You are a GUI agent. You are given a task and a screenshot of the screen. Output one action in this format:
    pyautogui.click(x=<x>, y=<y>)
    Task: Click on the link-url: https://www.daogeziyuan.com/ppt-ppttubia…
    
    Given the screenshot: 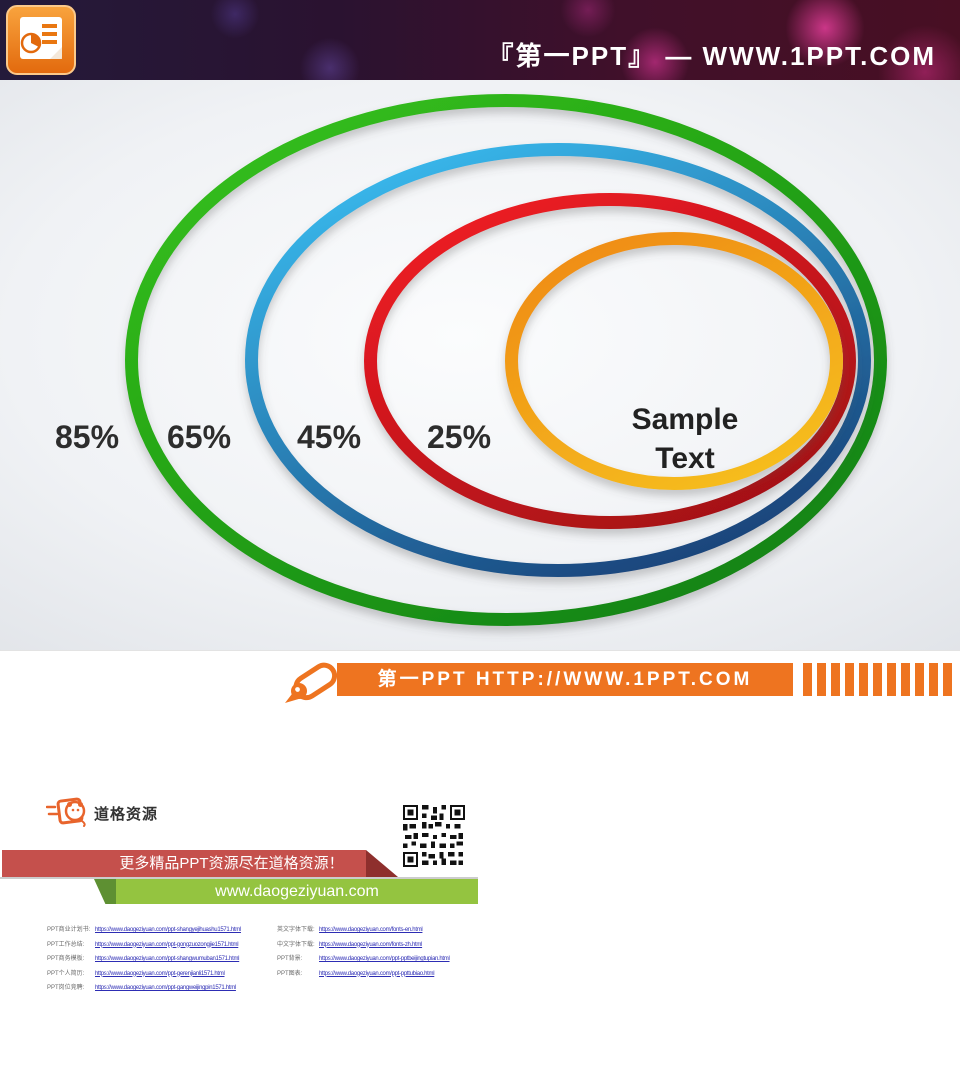 What is the action you would take?
    pyautogui.click(x=377, y=973)
    